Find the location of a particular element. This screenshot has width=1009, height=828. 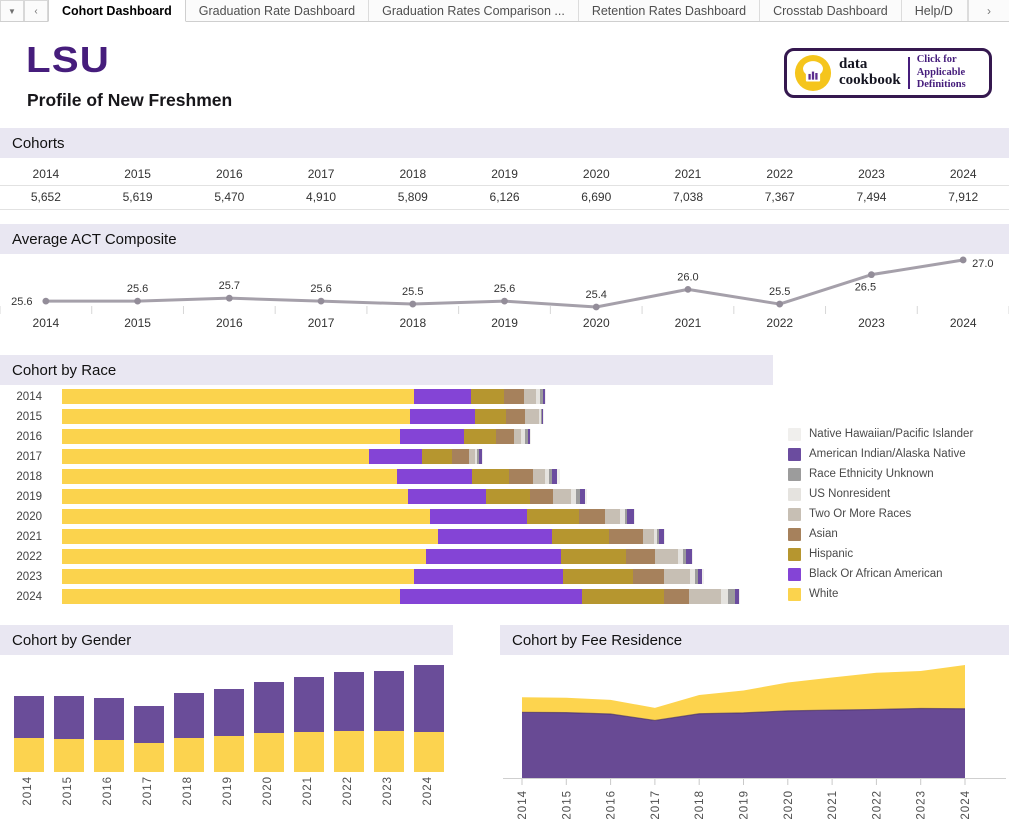

legend-item-black-or-african-american: Black Or African American is located at coordinates (880, 574).